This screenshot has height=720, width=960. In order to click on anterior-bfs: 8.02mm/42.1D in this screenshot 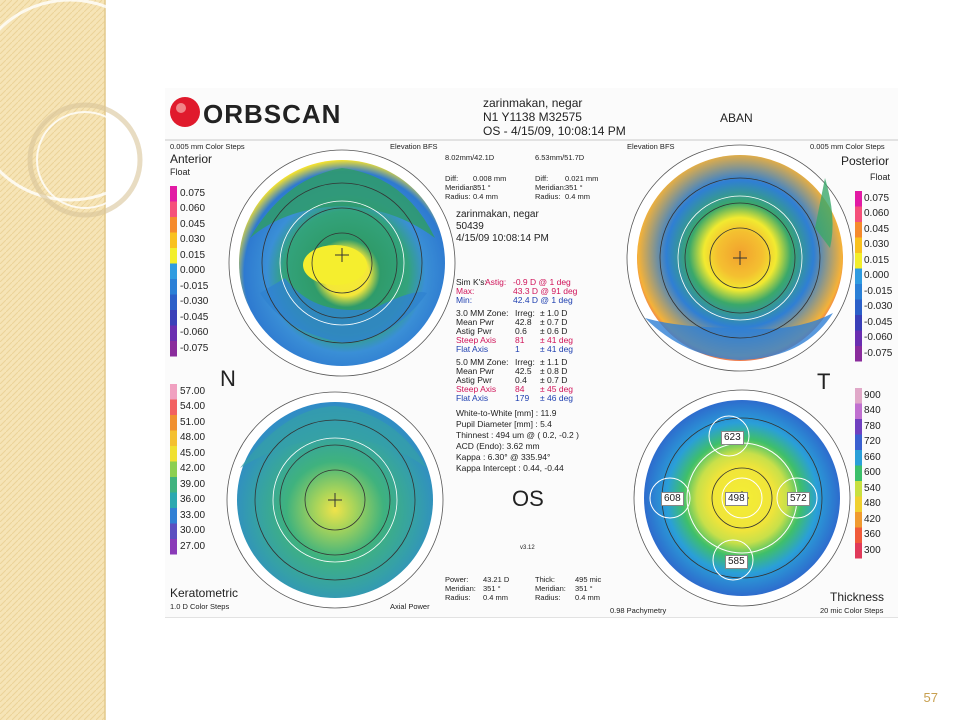, I will do `click(470, 157)`.